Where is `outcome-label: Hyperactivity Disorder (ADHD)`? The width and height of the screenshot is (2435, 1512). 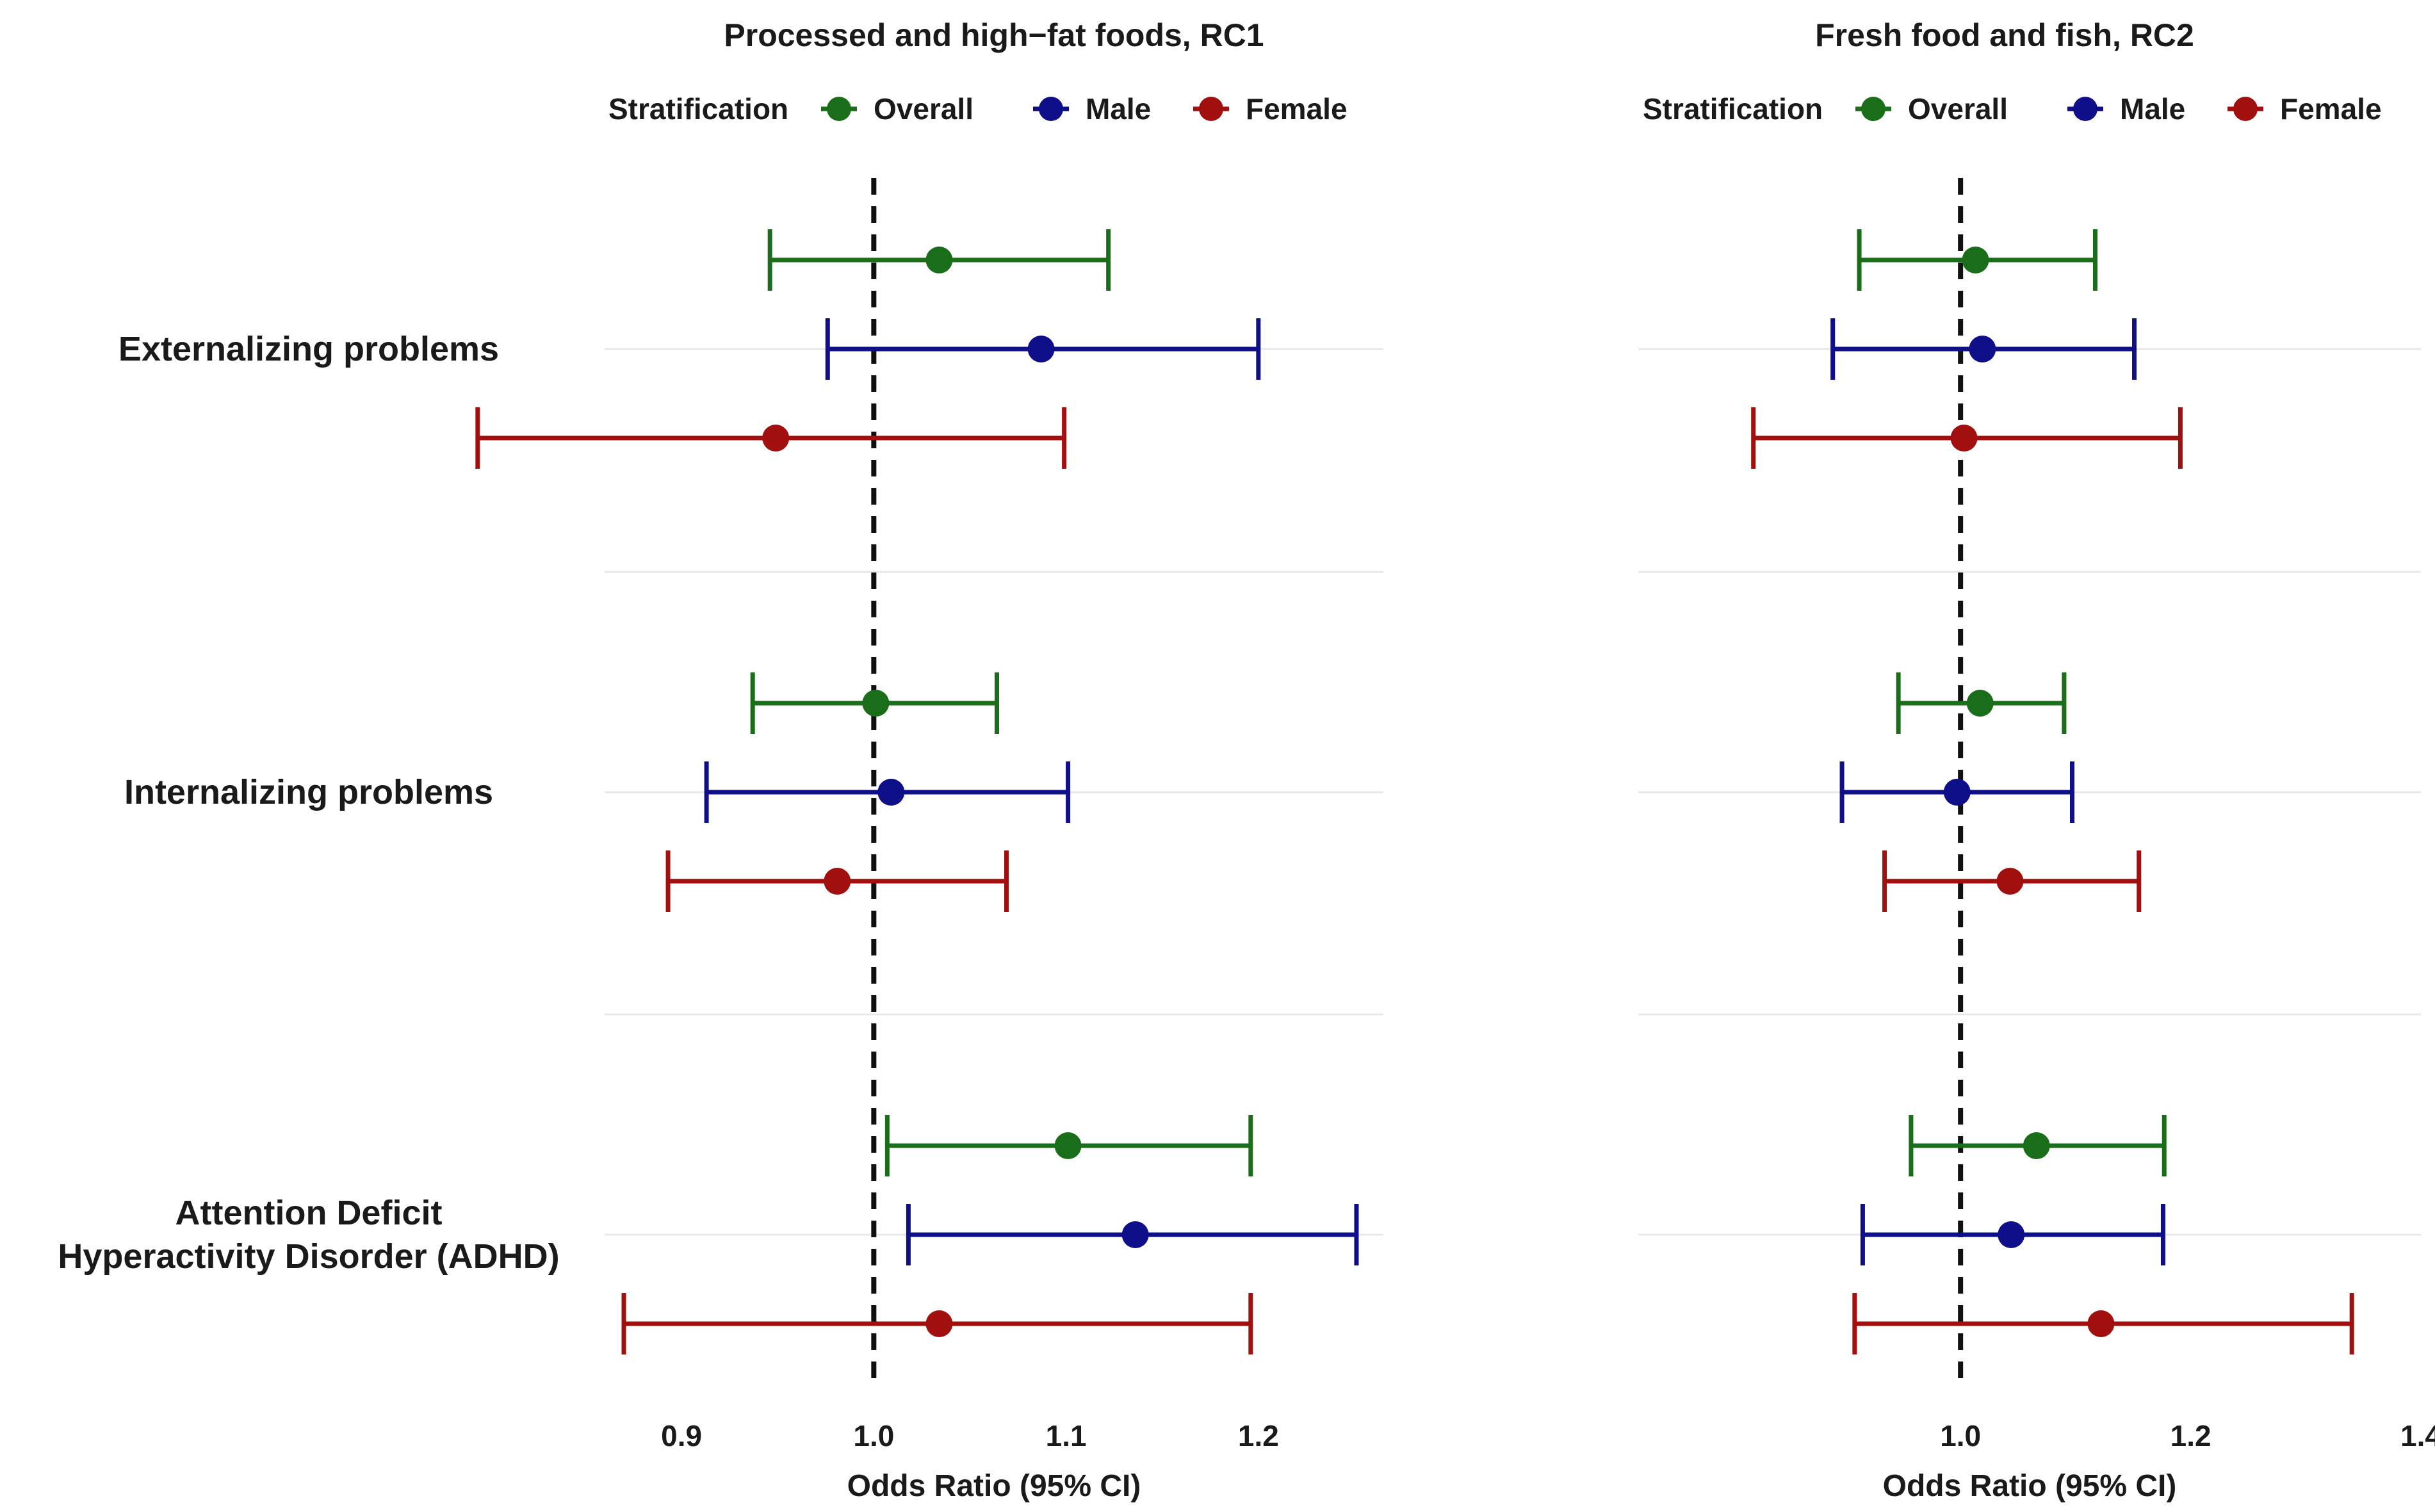 outcome-label: Hyperactivity Disorder (ADHD) is located at coordinates (308, 1256).